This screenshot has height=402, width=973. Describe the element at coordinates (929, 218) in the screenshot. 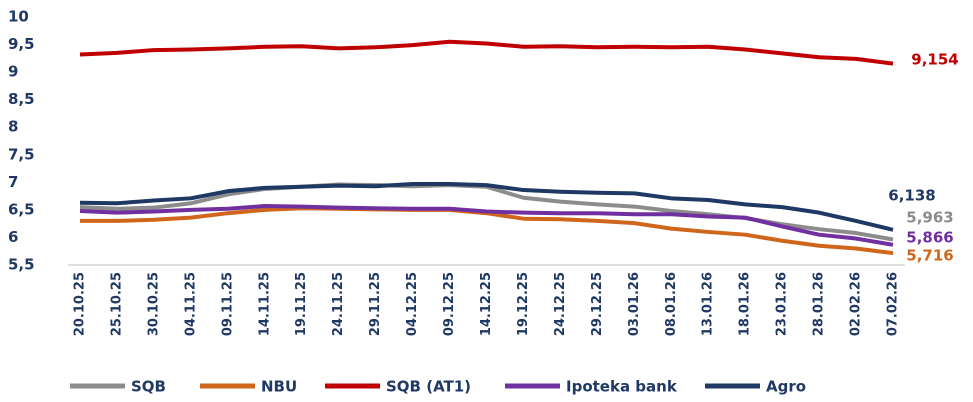

I see `value-label: 5,963` at that location.